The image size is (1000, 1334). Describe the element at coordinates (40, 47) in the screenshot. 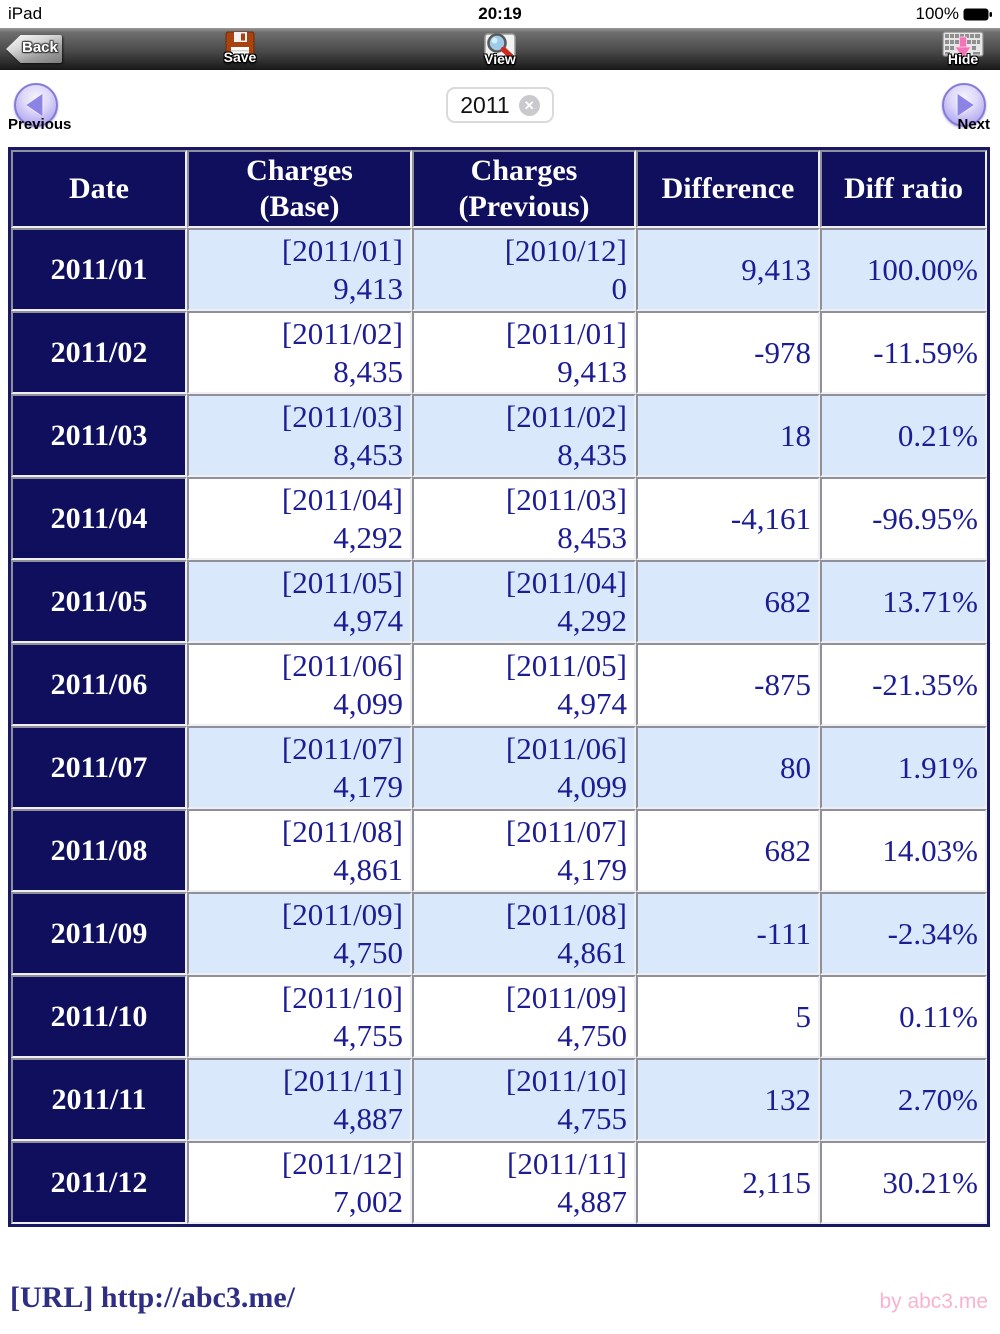

I see `back-button-label: Back` at that location.